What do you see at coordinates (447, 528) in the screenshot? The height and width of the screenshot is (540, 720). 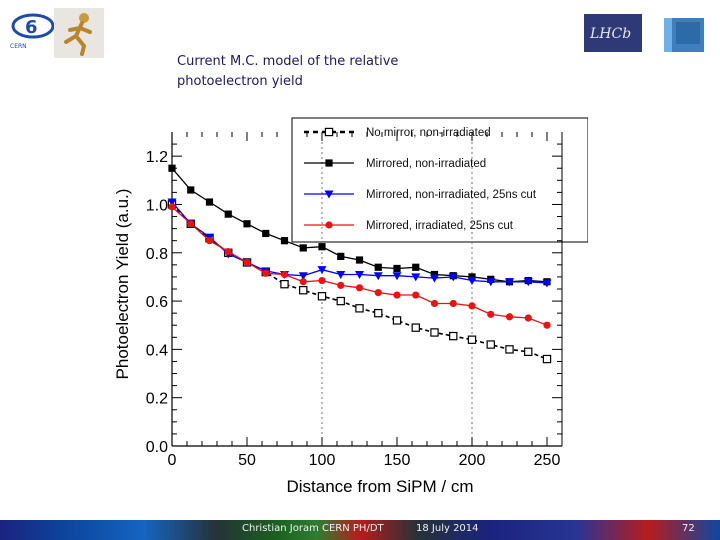 I see `footer-date: 18 July 2014` at bounding box center [447, 528].